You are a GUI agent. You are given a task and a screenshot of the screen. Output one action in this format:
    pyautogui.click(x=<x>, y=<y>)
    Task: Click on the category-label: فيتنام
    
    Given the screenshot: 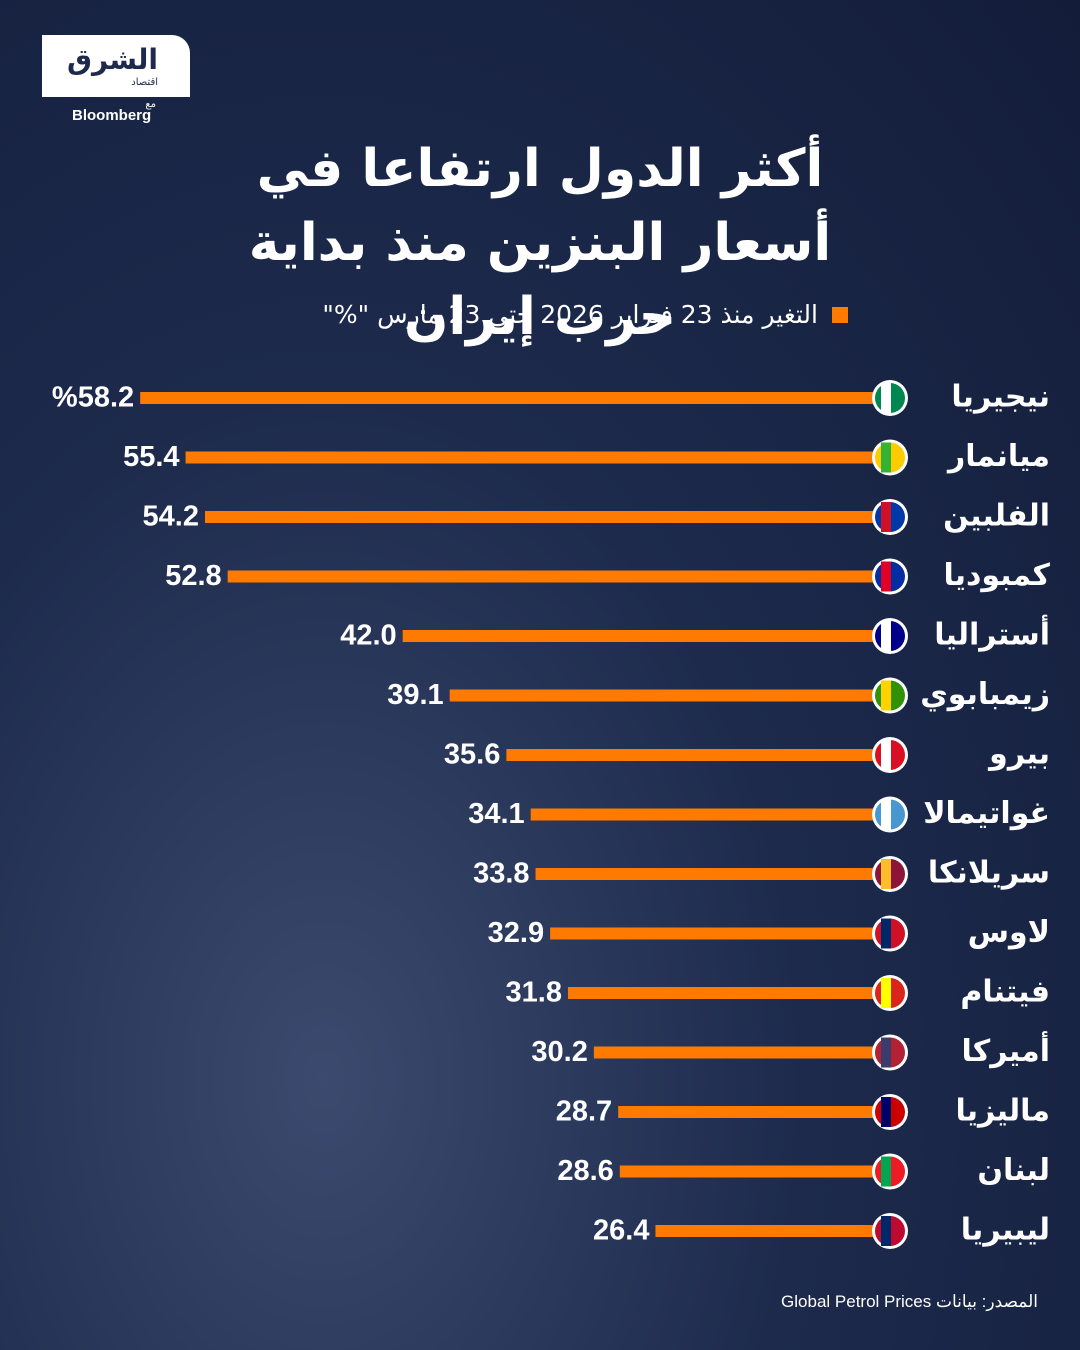 What is the action you would take?
    pyautogui.click(x=1005, y=992)
    